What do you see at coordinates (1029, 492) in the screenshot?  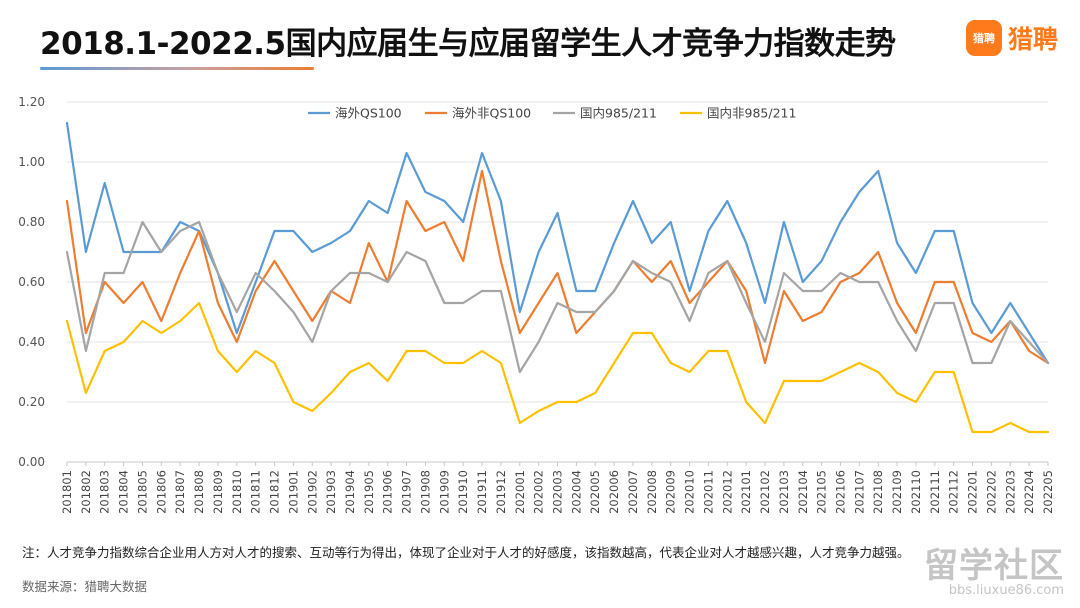 I see `x-tick-label: 202204` at bounding box center [1029, 492].